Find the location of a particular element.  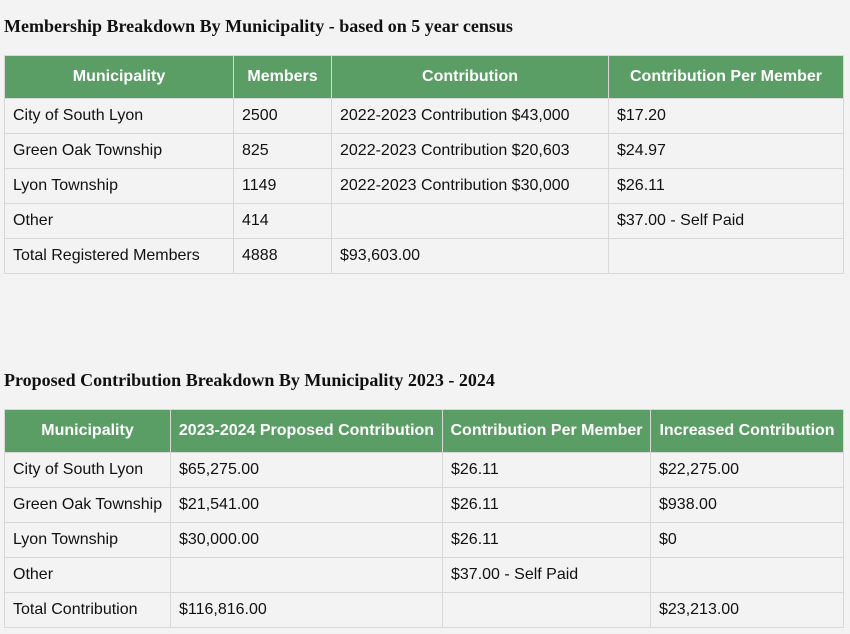

column-header-increased-contribution: Increased Contribution is located at coordinates (747, 431).